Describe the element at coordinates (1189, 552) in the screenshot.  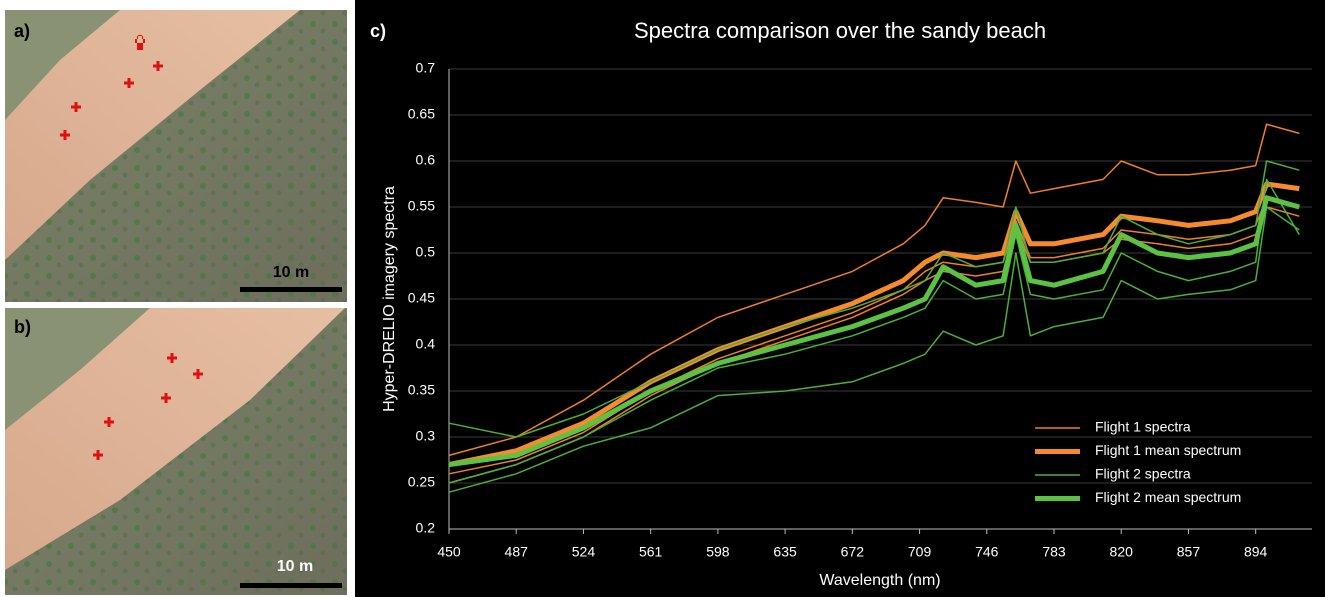
I see `x-tick-label: 857` at that location.